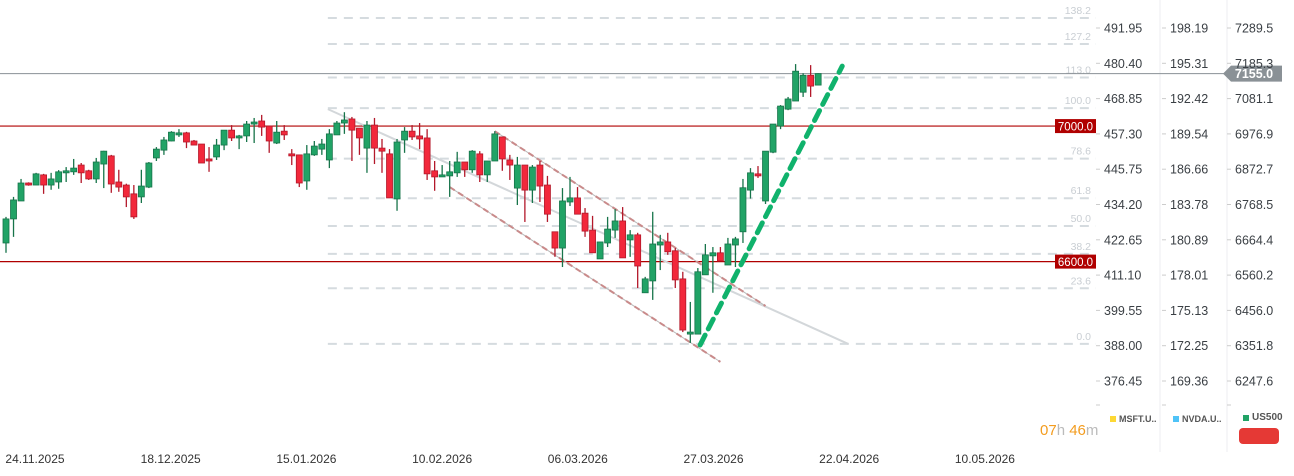  I want to click on x-tick-label: 10.02.2026, so click(442, 459).